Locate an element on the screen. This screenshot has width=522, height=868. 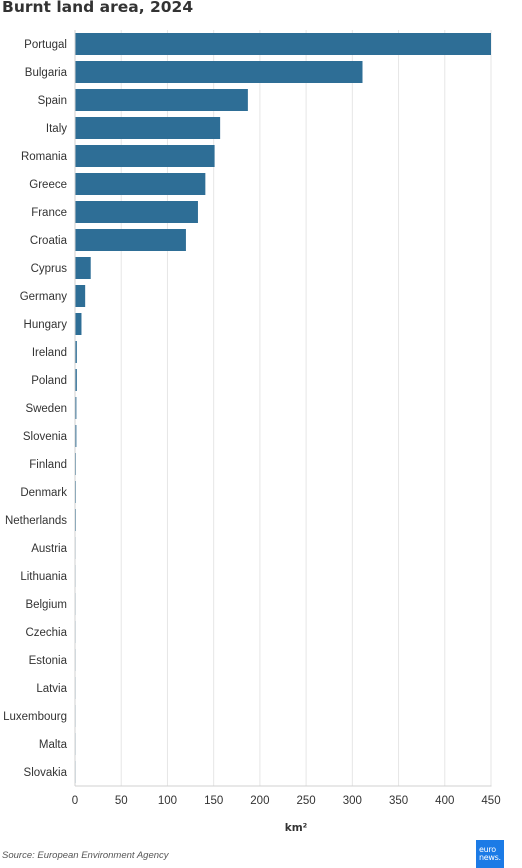
bar-romania is located at coordinates (145, 156).